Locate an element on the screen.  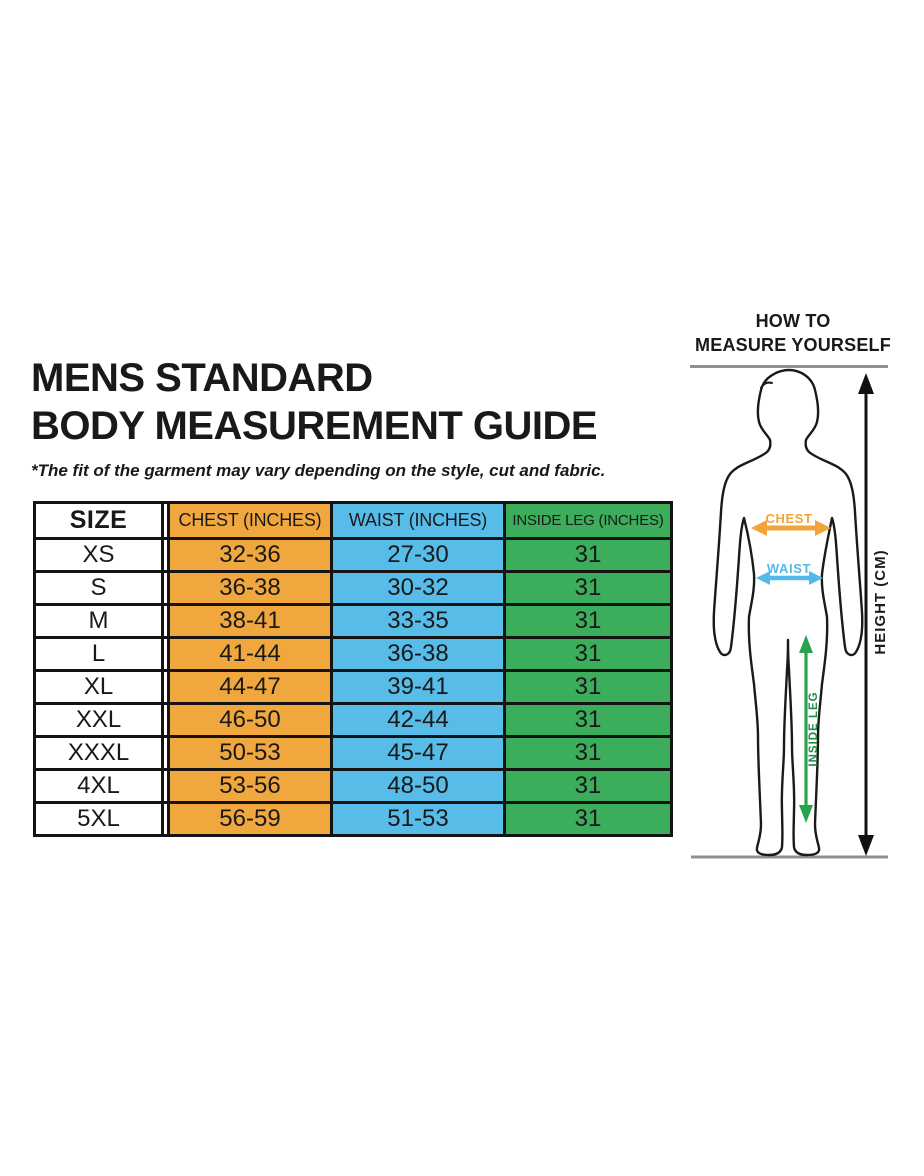
size-cell: XXXL is located at coordinates (98, 753).